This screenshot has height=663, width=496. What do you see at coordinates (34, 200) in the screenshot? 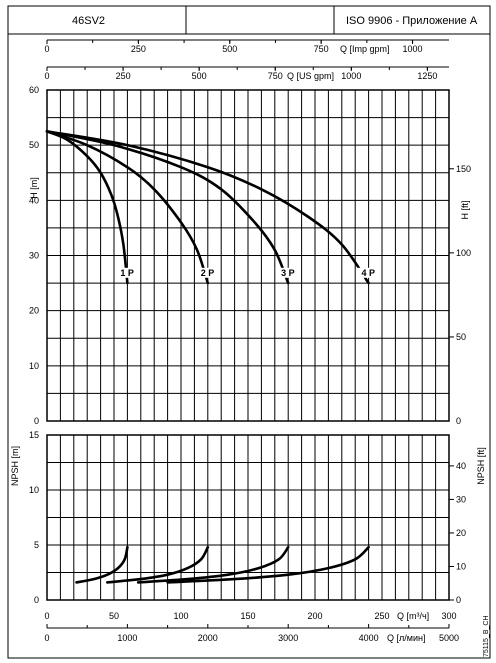
I see `head-y-tick: 40` at bounding box center [34, 200].